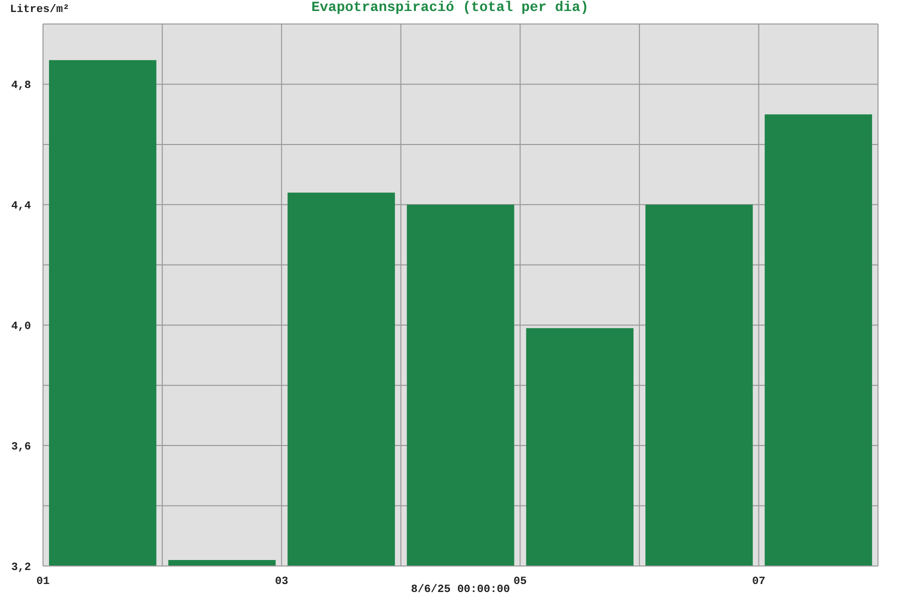 Image resolution: width=900 pixels, height=600 pixels. I want to click on x-tick-label: 01, so click(43, 582).